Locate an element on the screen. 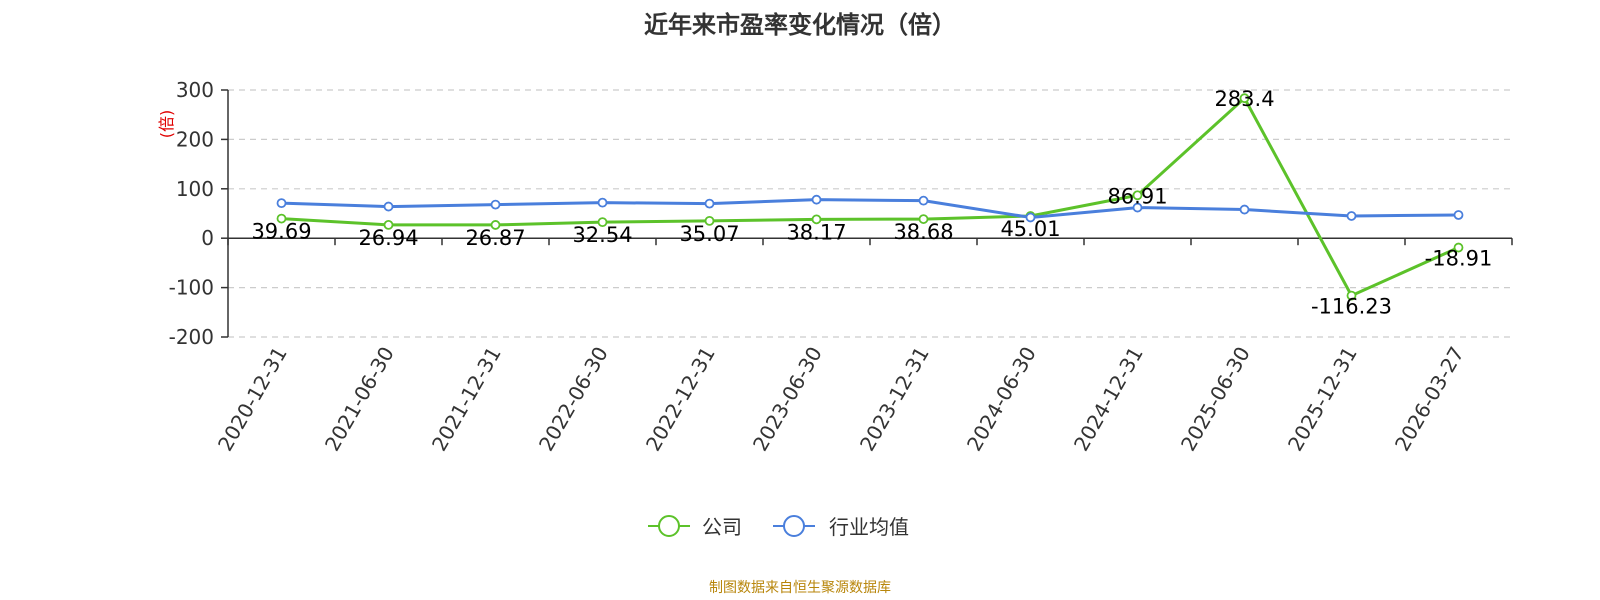 The width and height of the screenshot is (1600, 600). x-tick-label: 2024-06-30 is located at coordinates (1001, 399).